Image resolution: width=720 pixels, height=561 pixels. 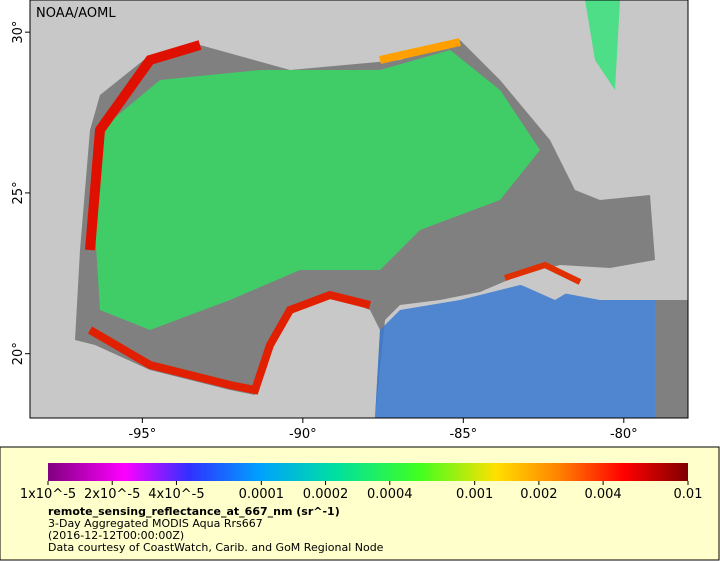 I want to click on credit: NOAA/AOML, so click(x=76, y=13).